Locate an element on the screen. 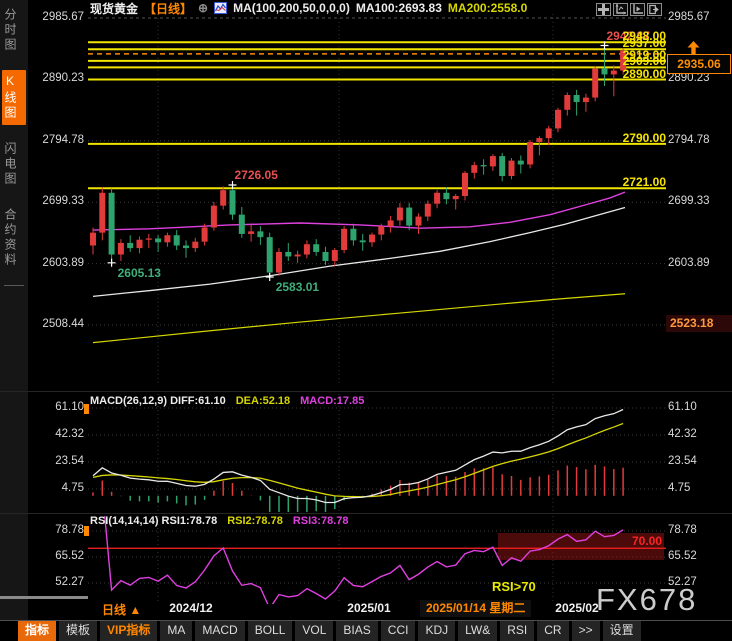 Image resolution: width=732 pixels, height=641 pixels. macd-right-axis-label: 42.32 is located at coordinates (682, 433).